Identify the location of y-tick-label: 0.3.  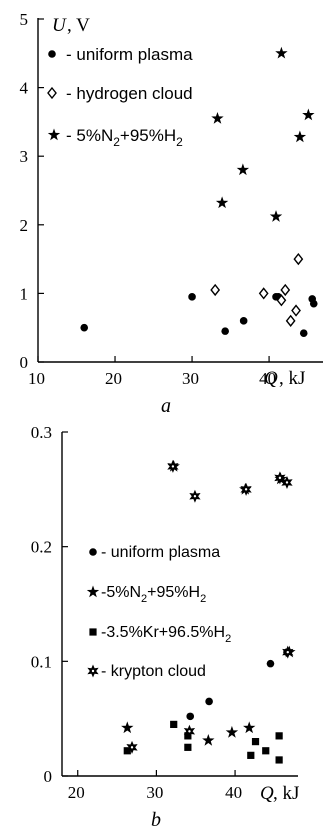
(41, 432).